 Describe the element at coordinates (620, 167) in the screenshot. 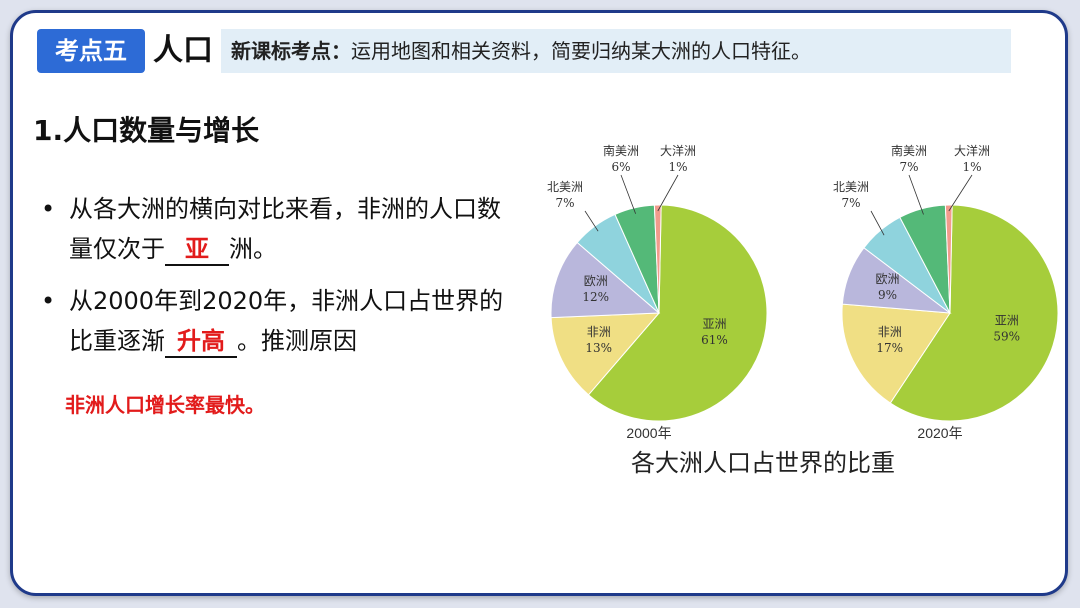

I see `slice-value-label: 6%` at that location.